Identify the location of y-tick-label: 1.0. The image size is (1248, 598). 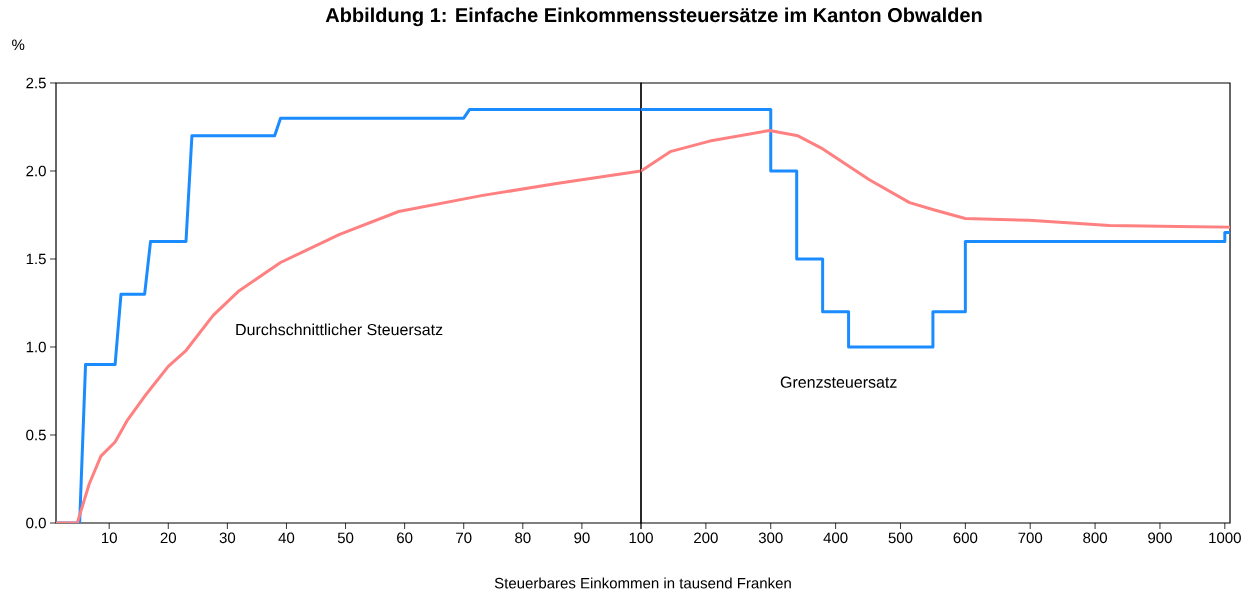
(36, 347).